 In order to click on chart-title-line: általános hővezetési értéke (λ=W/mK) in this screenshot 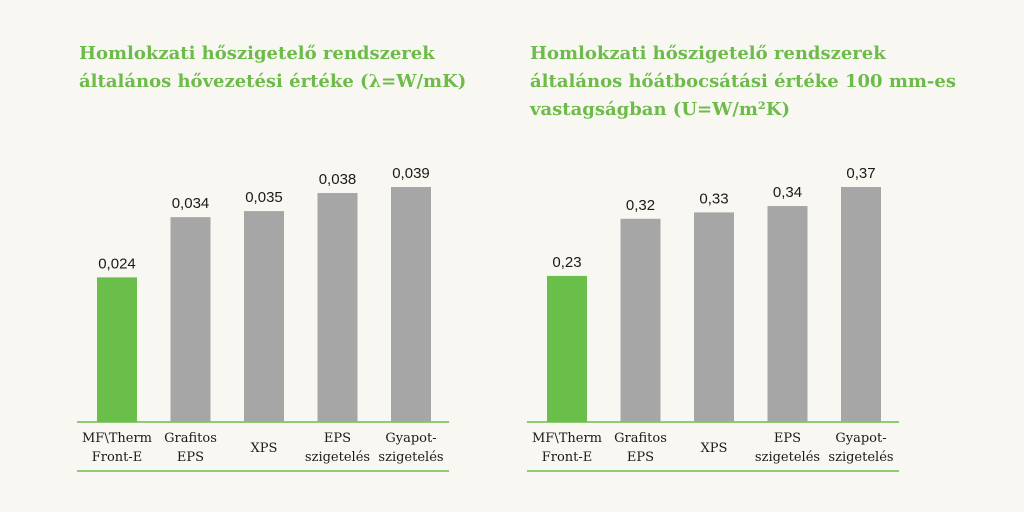, I will do `click(273, 81)`.